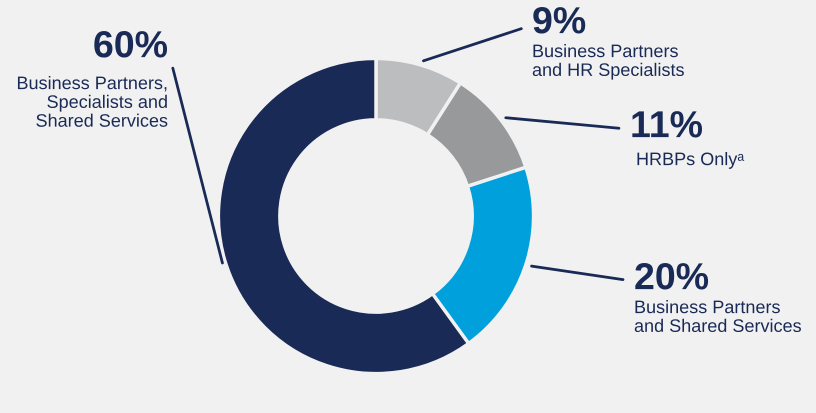 The height and width of the screenshot is (413, 816). Describe the element at coordinates (717, 316) in the screenshot. I see `slice-label: Business Partners and Shared Services` at that location.